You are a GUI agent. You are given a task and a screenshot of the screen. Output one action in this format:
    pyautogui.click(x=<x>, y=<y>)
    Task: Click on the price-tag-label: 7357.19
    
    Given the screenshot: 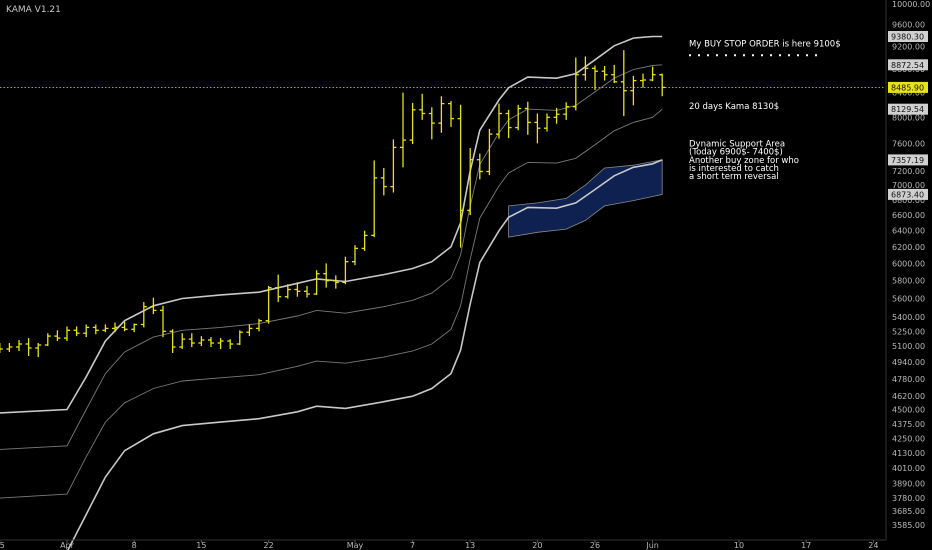 What is the action you would take?
    pyautogui.click(x=907, y=160)
    